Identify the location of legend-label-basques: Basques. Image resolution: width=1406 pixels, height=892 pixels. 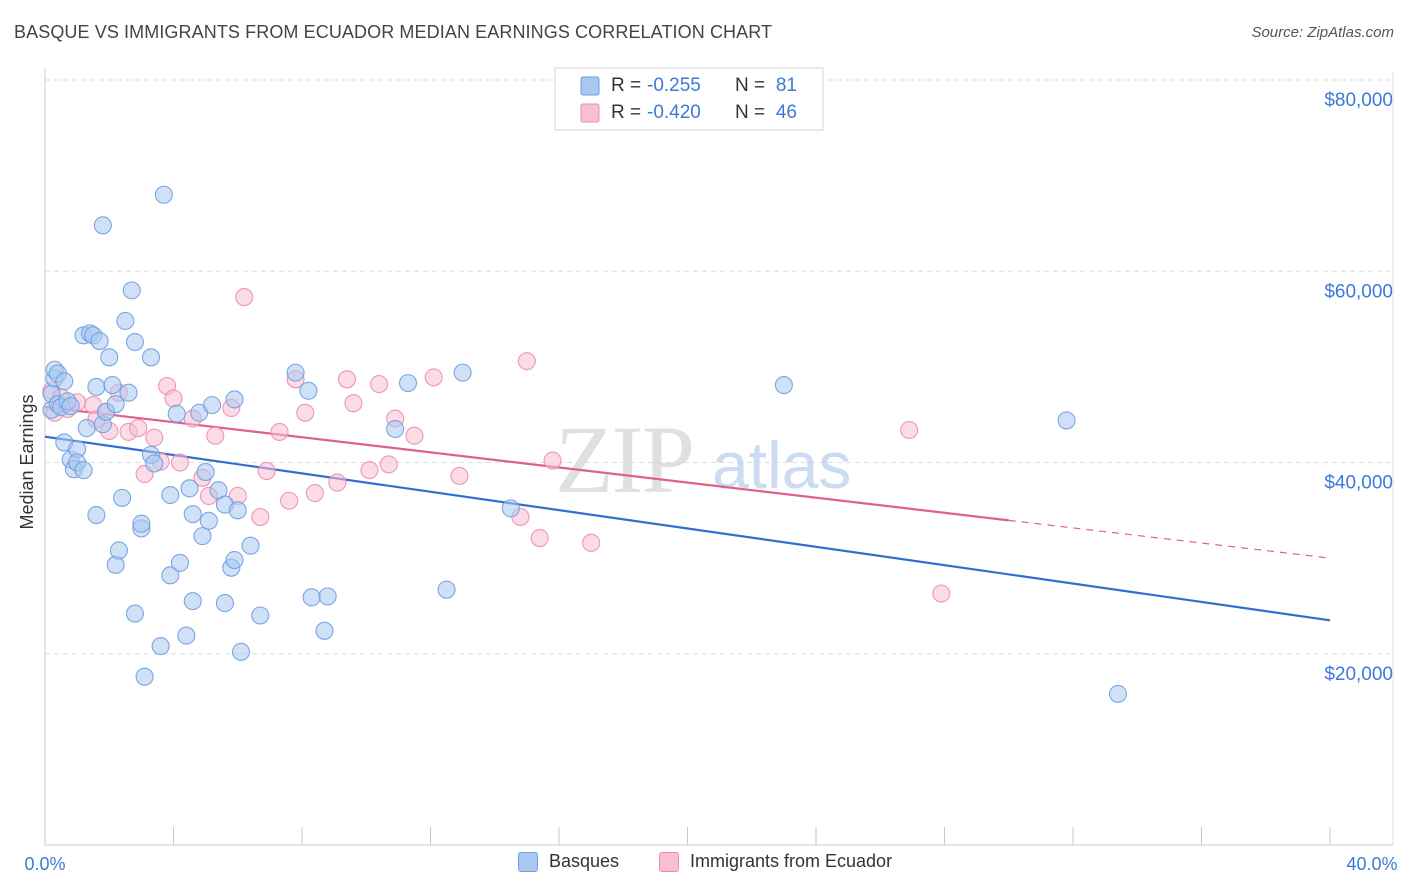
(584, 861).